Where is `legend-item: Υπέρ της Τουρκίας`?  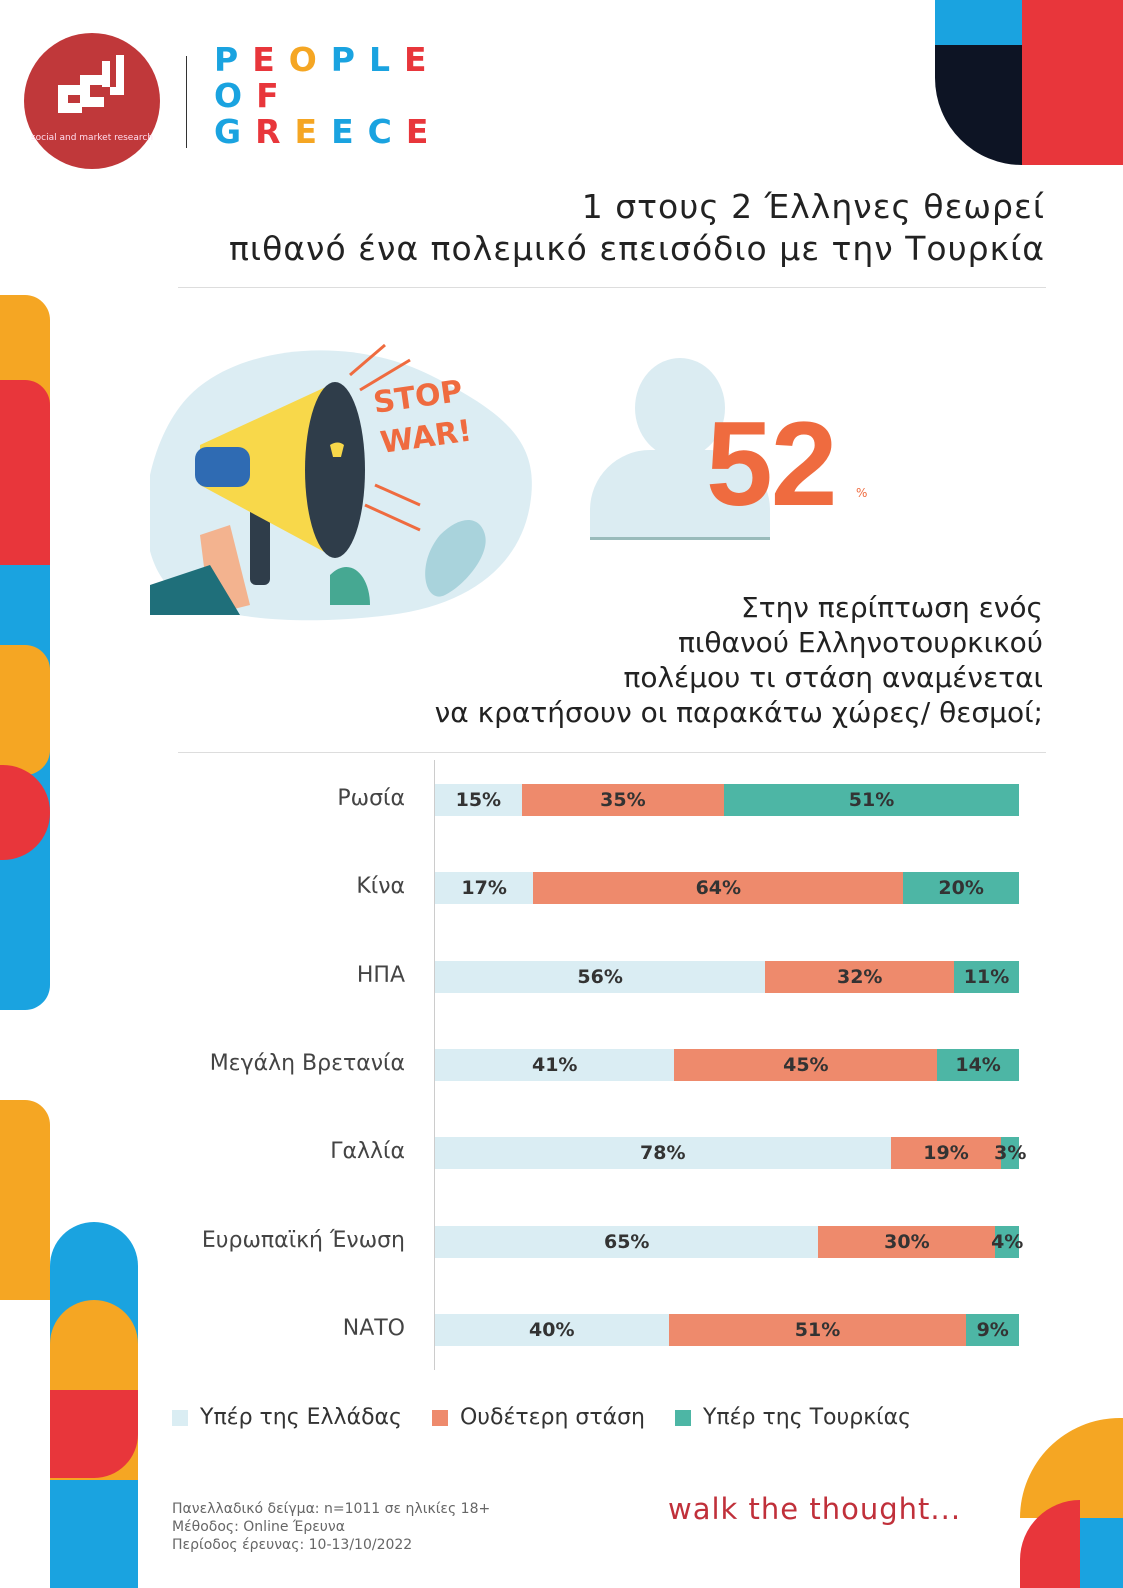 legend-item: Υπέρ της Τουρκίας is located at coordinates (793, 1417).